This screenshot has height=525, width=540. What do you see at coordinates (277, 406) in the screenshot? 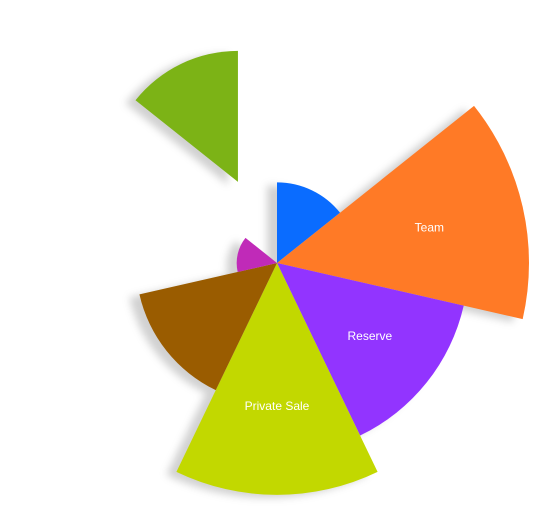
I see `slice-label-private-sale: Private Sale` at bounding box center [277, 406].